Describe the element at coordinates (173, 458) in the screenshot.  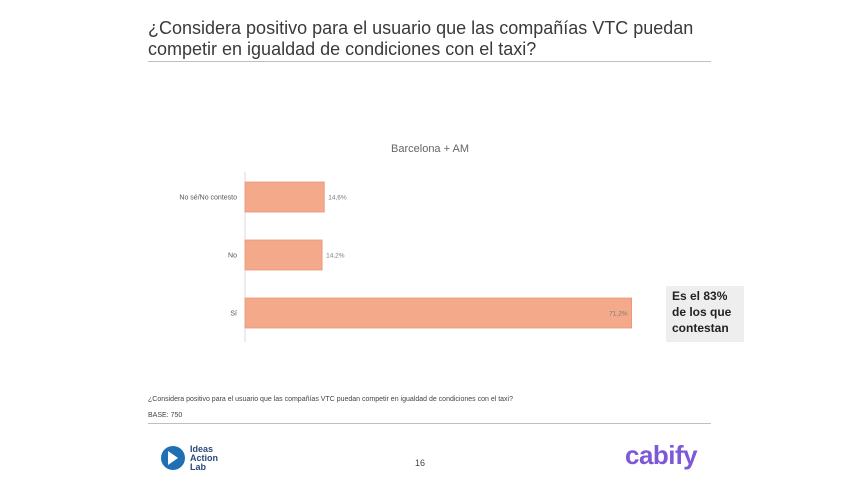
I see `ideas-action-lab-icon` at that location.